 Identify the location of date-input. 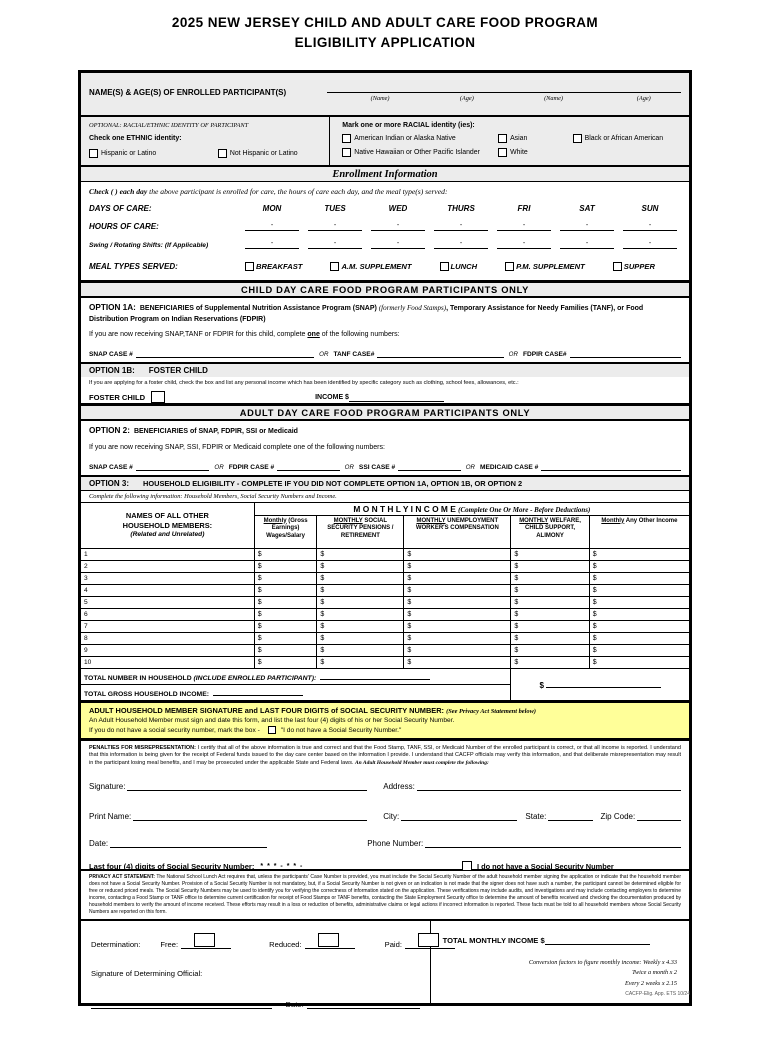
(188, 844).